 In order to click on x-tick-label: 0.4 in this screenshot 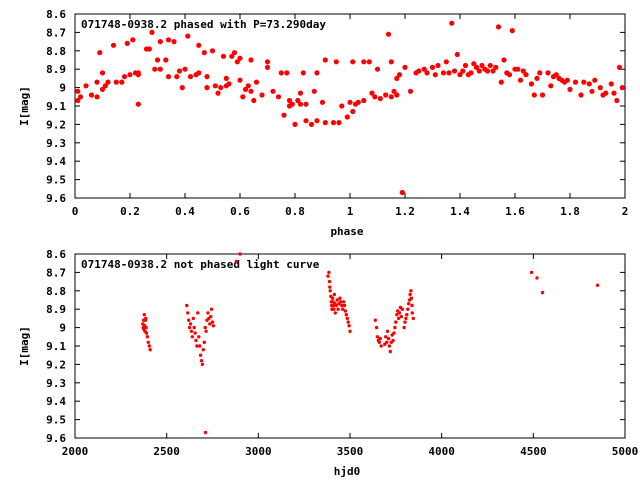, I will do `click(185, 211)`.